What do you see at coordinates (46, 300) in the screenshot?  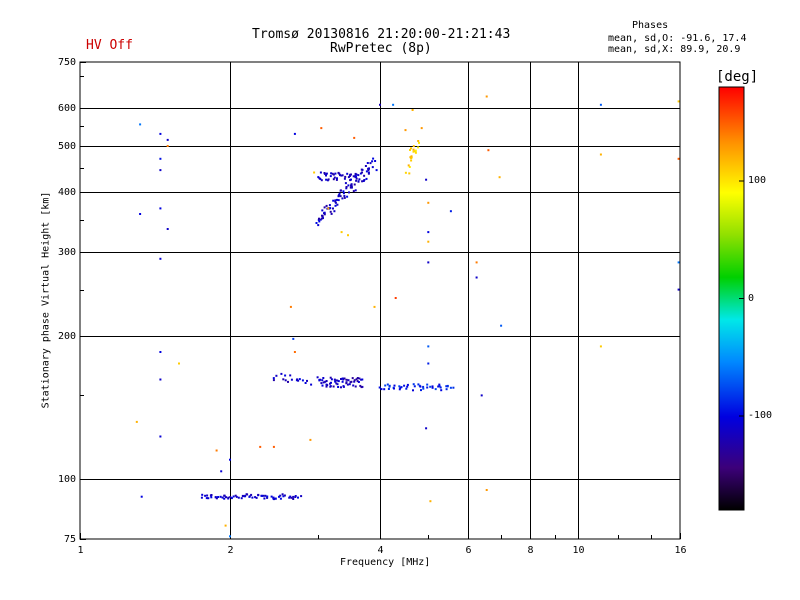 I see `y-axis-label: Stationary phase Virtual Height [km]` at bounding box center [46, 300].